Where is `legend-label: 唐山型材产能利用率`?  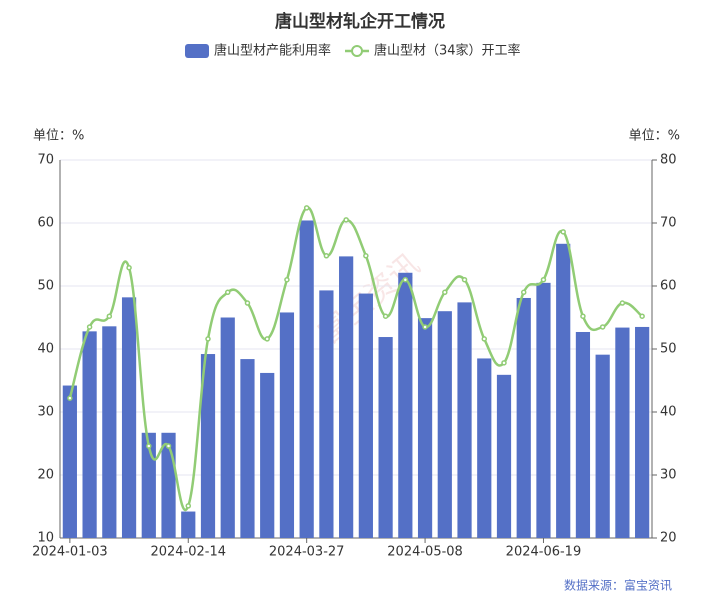 legend-label: 唐山型材产能利用率 is located at coordinates (272, 51).